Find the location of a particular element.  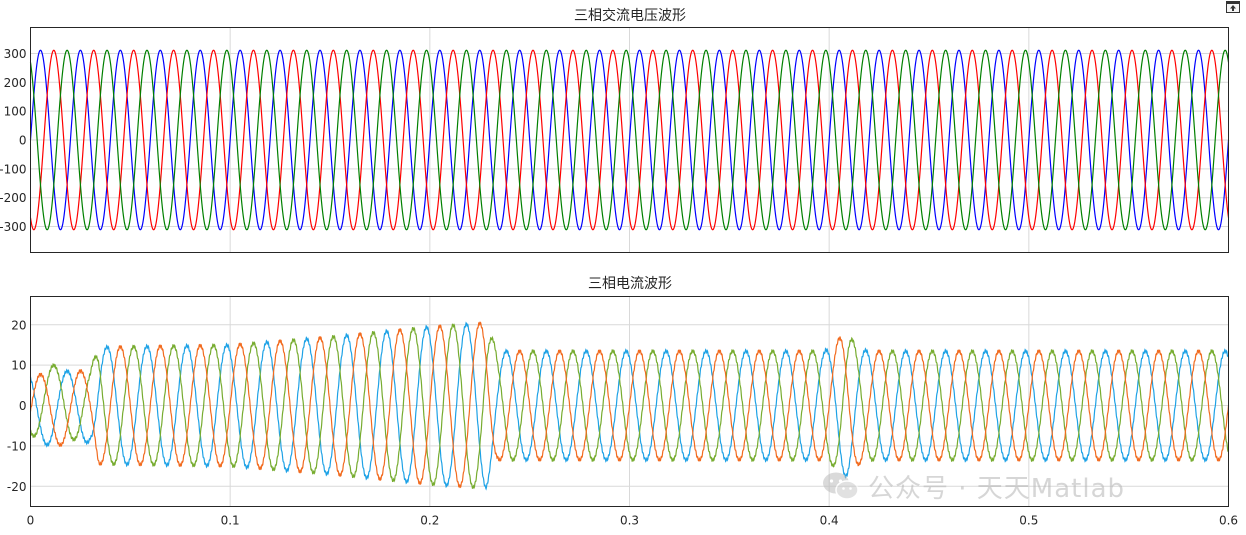

xtick-label: 0.2 is located at coordinates (429, 521).